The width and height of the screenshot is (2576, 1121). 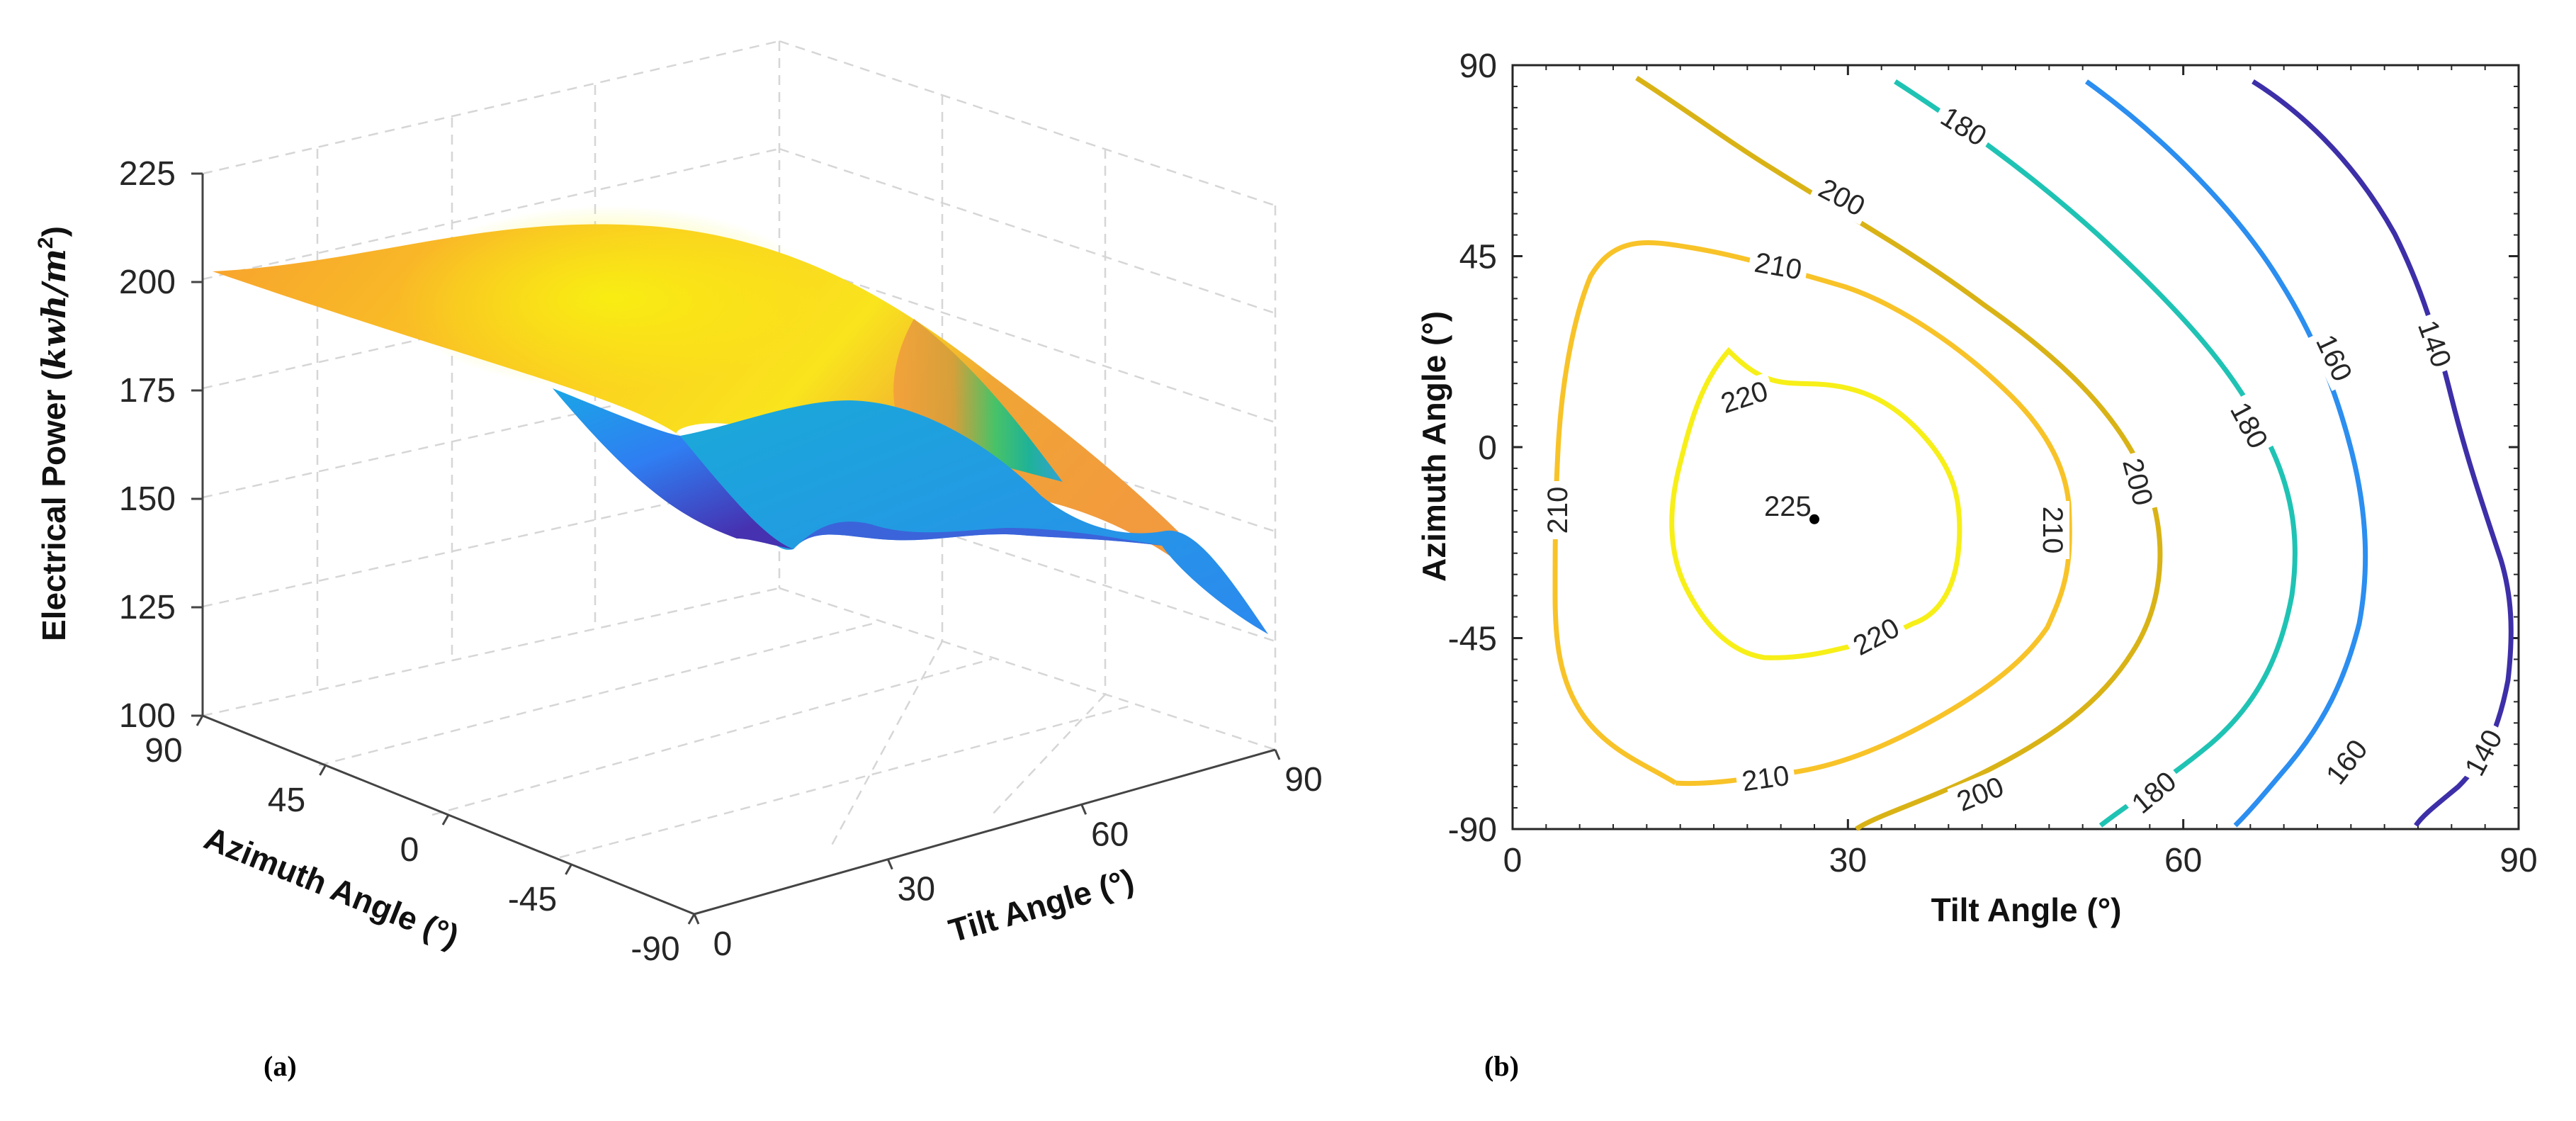 I want to click on azimuth-tick-label: -90, so click(x=655, y=949).